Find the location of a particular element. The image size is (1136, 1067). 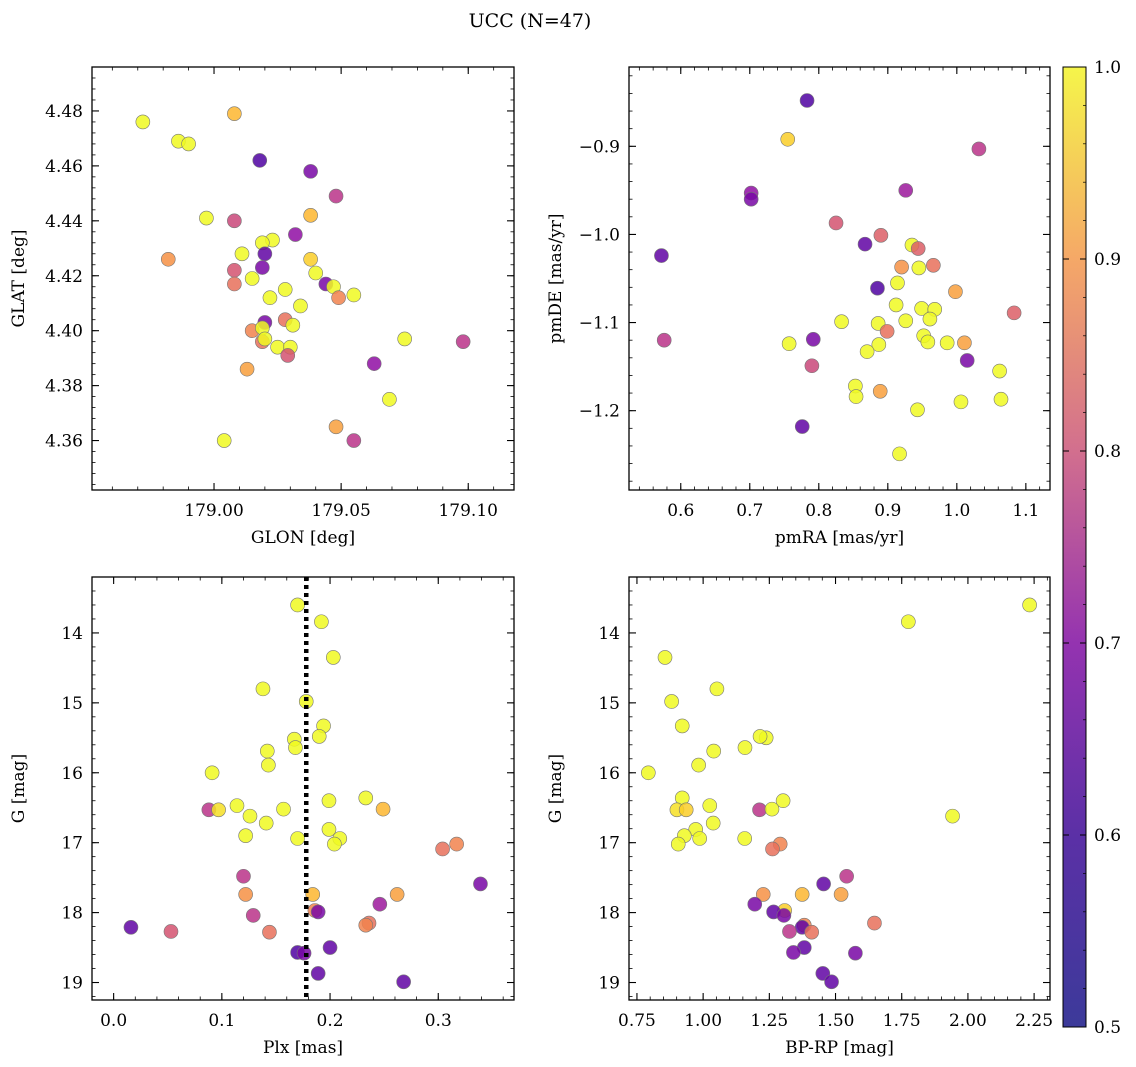

y-tick-label: 4.36 is located at coordinates (64, 442).